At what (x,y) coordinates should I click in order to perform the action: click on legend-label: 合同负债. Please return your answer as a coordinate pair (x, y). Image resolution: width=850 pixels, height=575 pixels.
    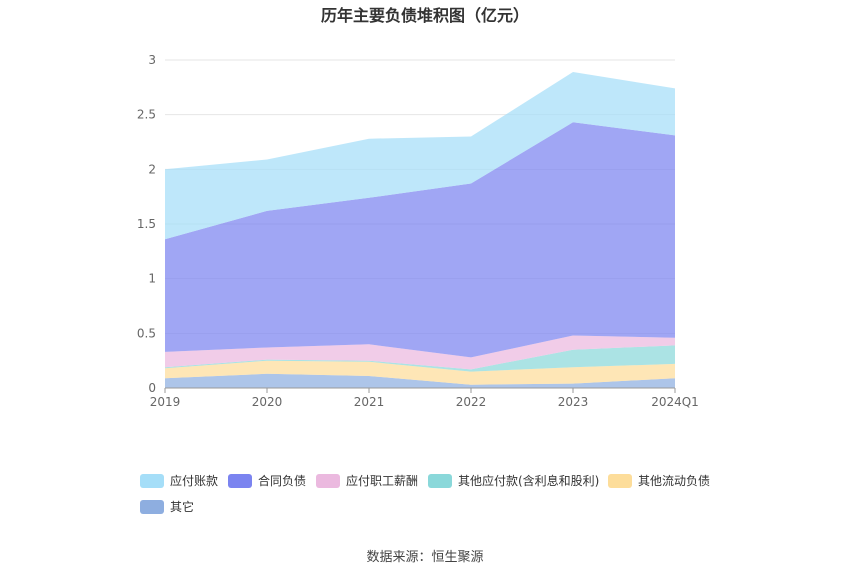
    Looking at the image, I should click on (282, 481).